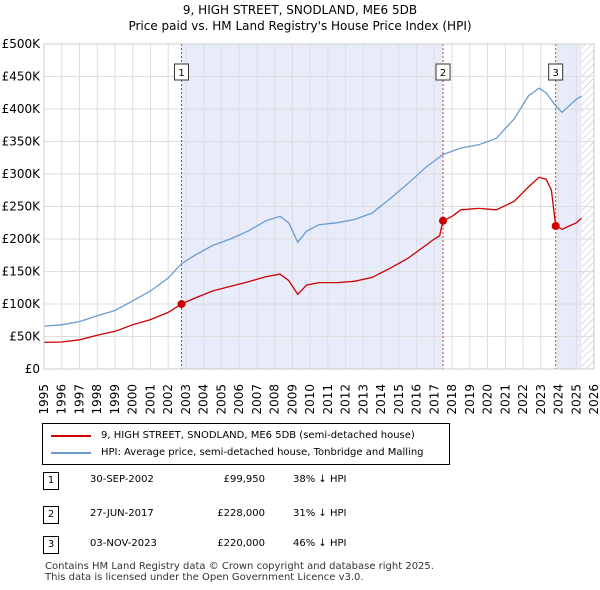 This screenshot has width=600, height=590. What do you see at coordinates (71, 436) in the screenshot?
I see `legend-swatch-property` at bounding box center [71, 436].